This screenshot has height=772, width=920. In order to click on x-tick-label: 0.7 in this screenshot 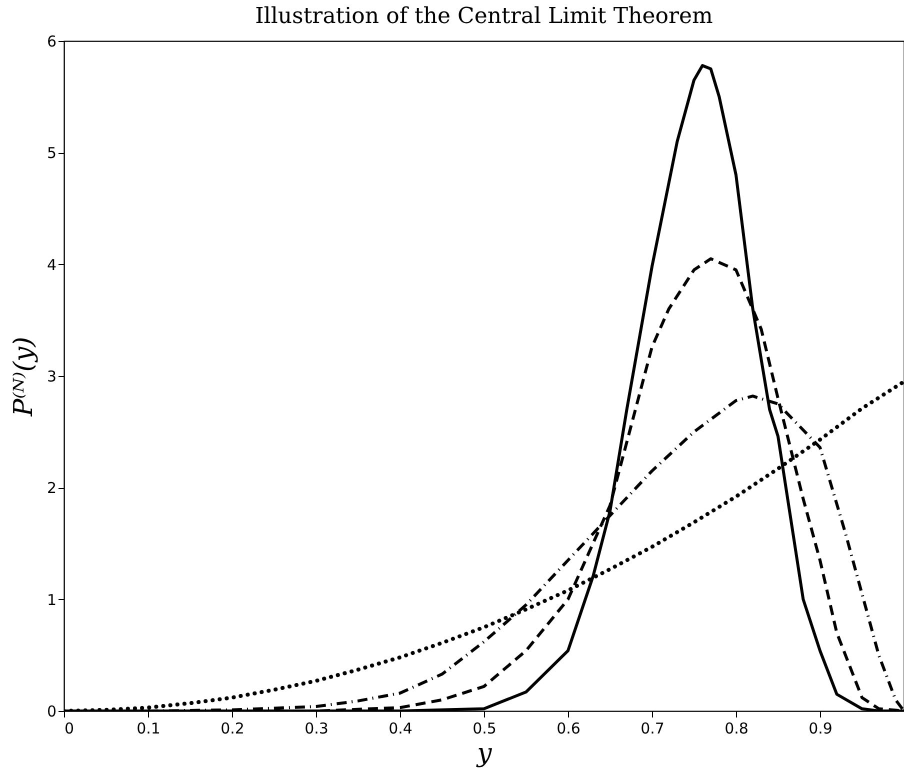, I will do `click(652, 729)`.